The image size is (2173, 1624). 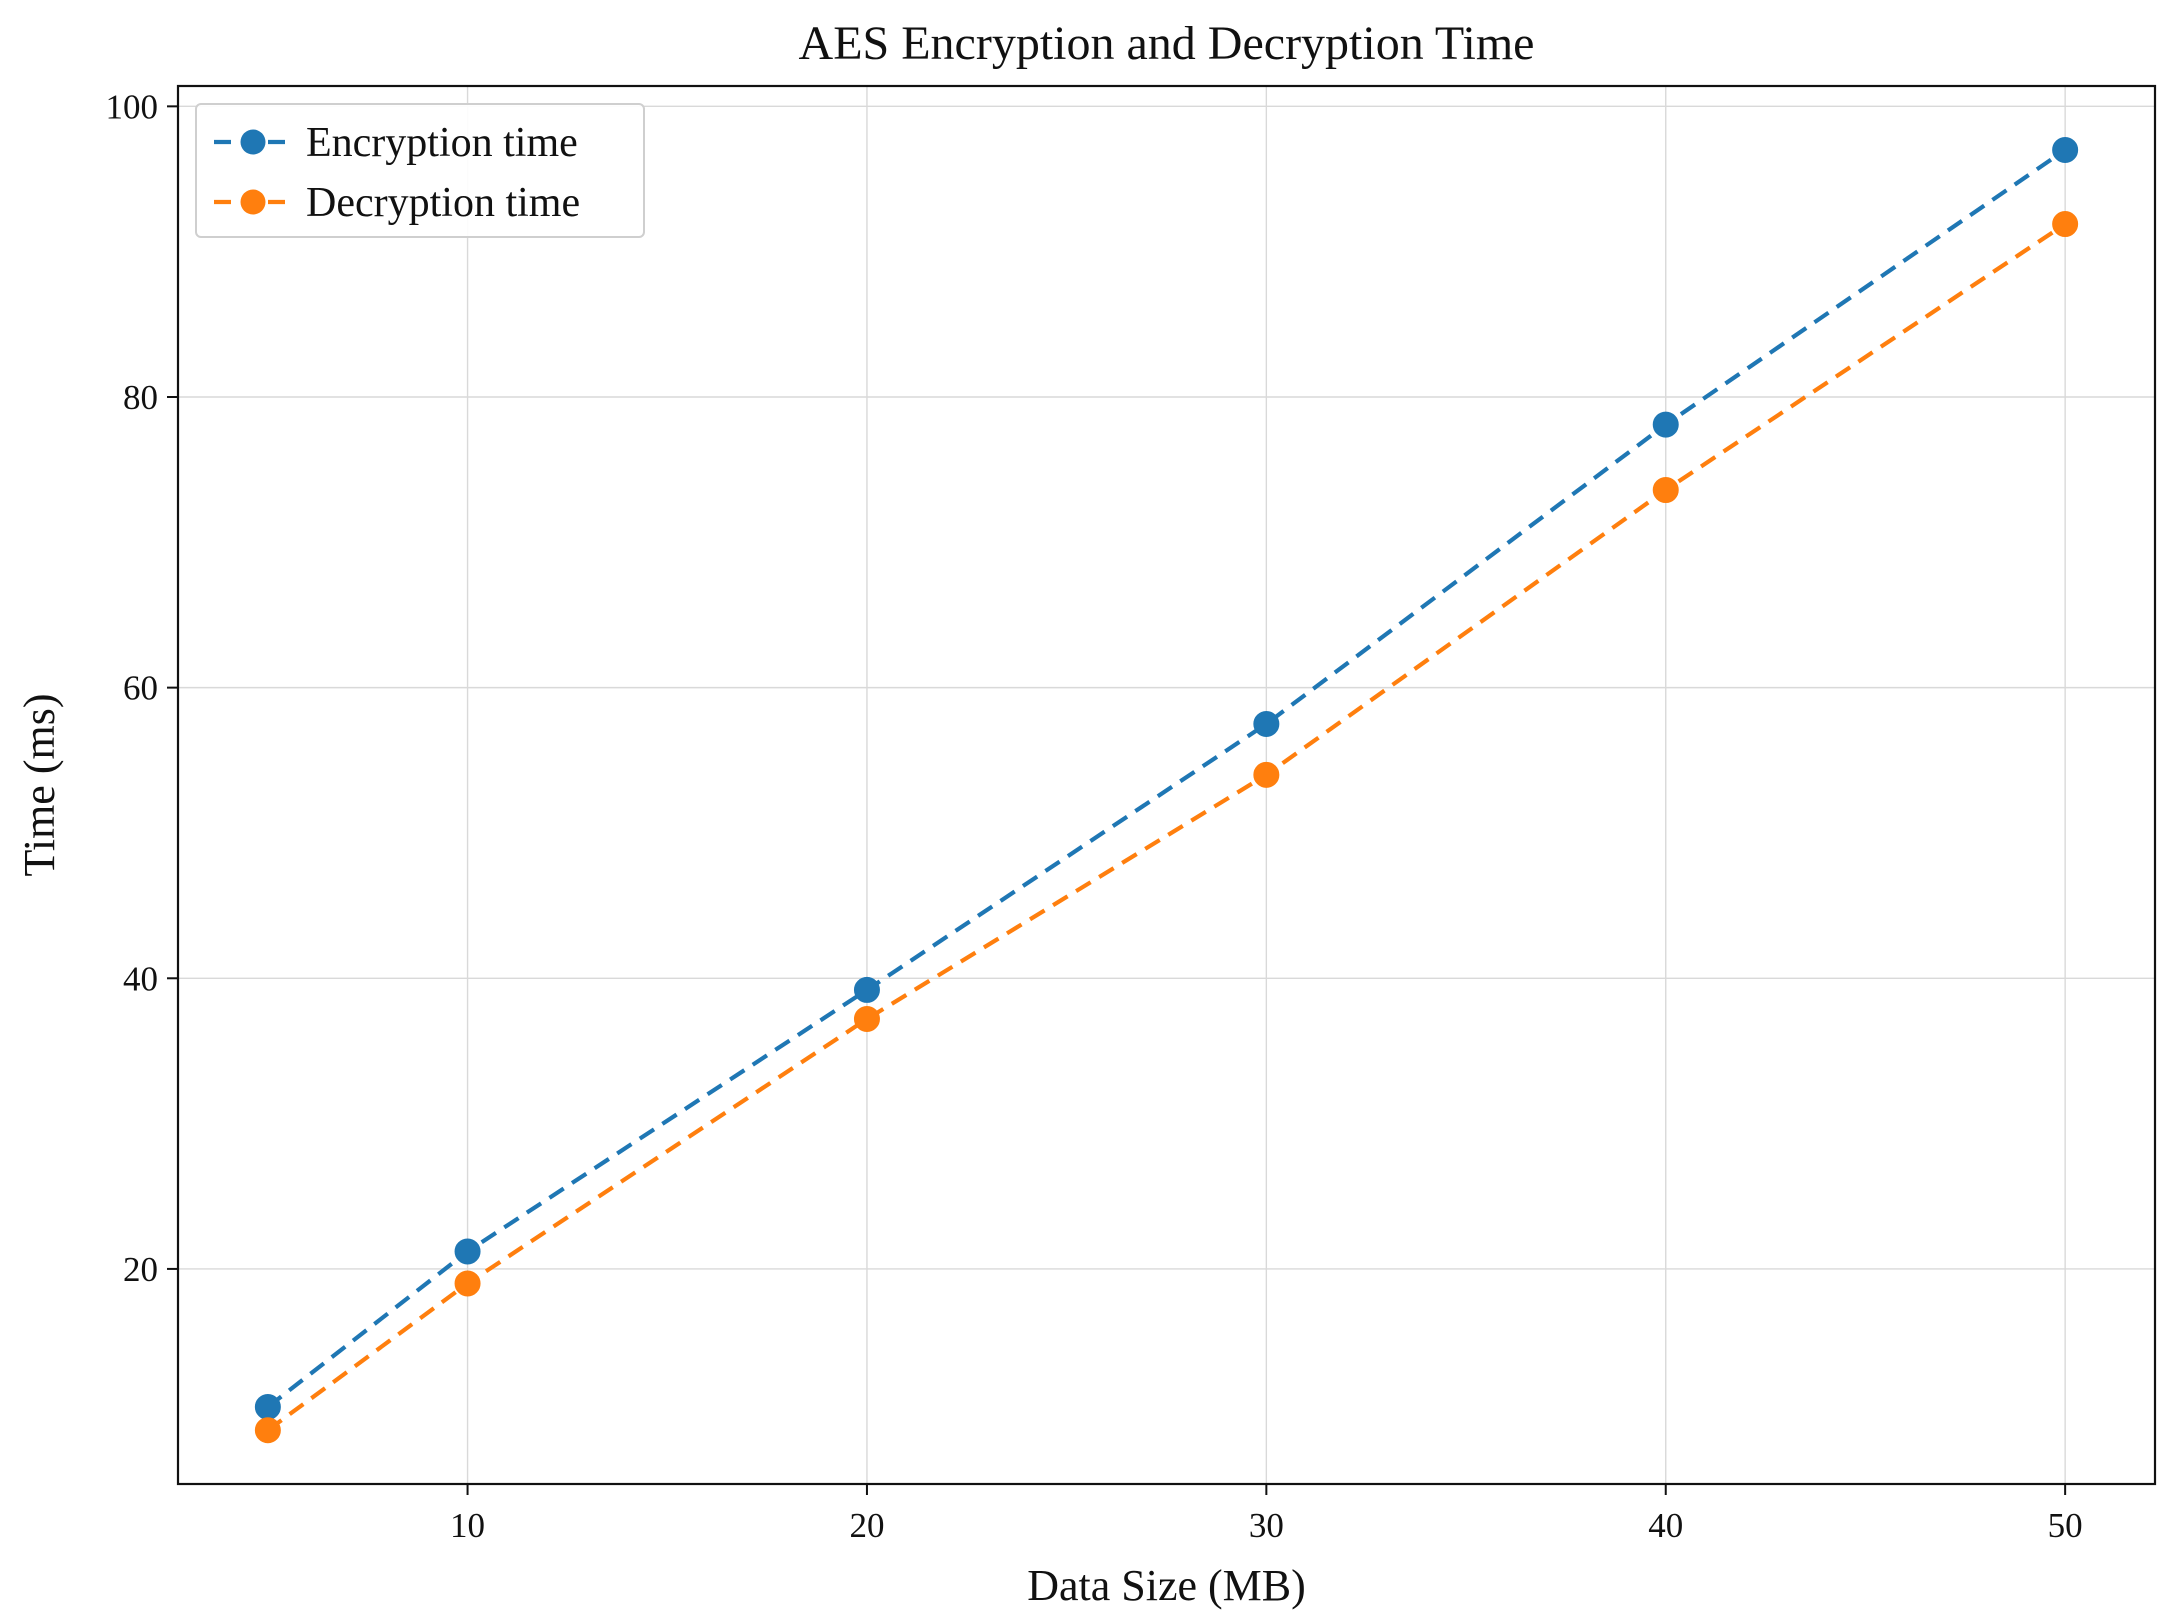 What do you see at coordinates (140, 397) in the screenshot?
I see `y-tick-label: 80` at bounding box center [140, 397].